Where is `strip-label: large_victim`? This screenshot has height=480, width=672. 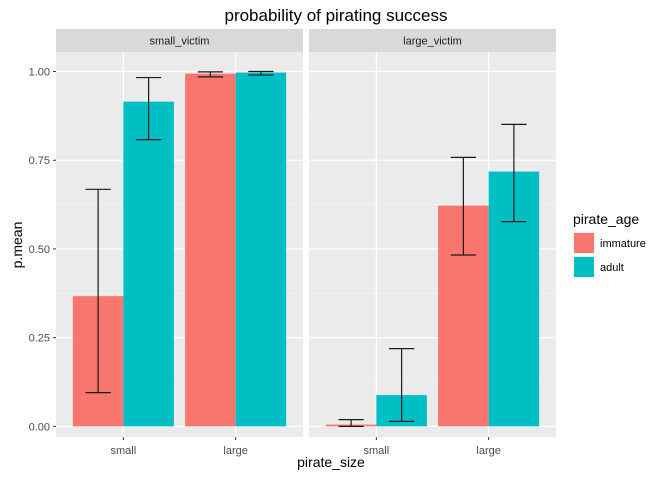
strip-label: large_victim is located at coordinates (432, 42).